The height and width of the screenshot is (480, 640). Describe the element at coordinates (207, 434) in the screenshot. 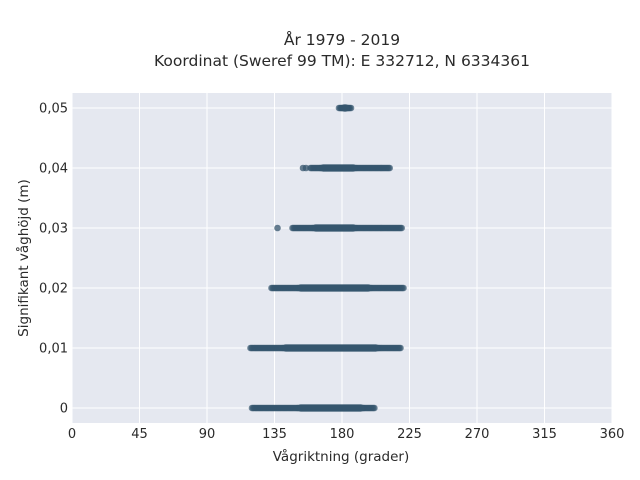

I see `x-tick-label: 90` at that location.